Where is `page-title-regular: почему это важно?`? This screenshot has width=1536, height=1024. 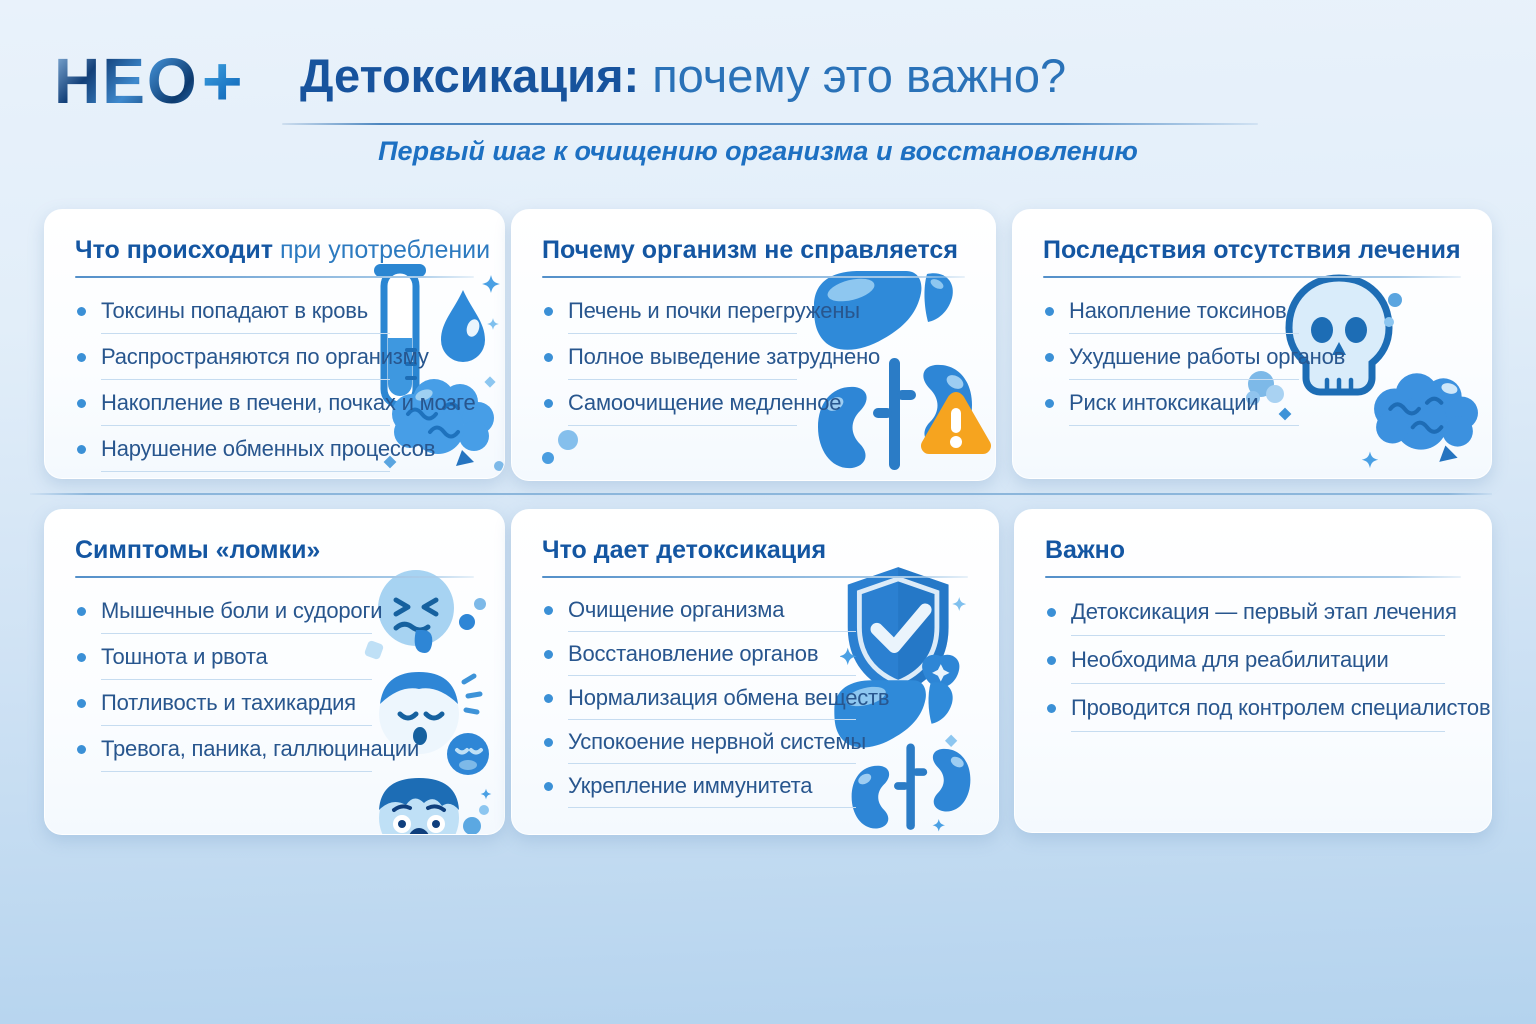
page-title-regular: почему это важно? is located at coordinates (853, 75).